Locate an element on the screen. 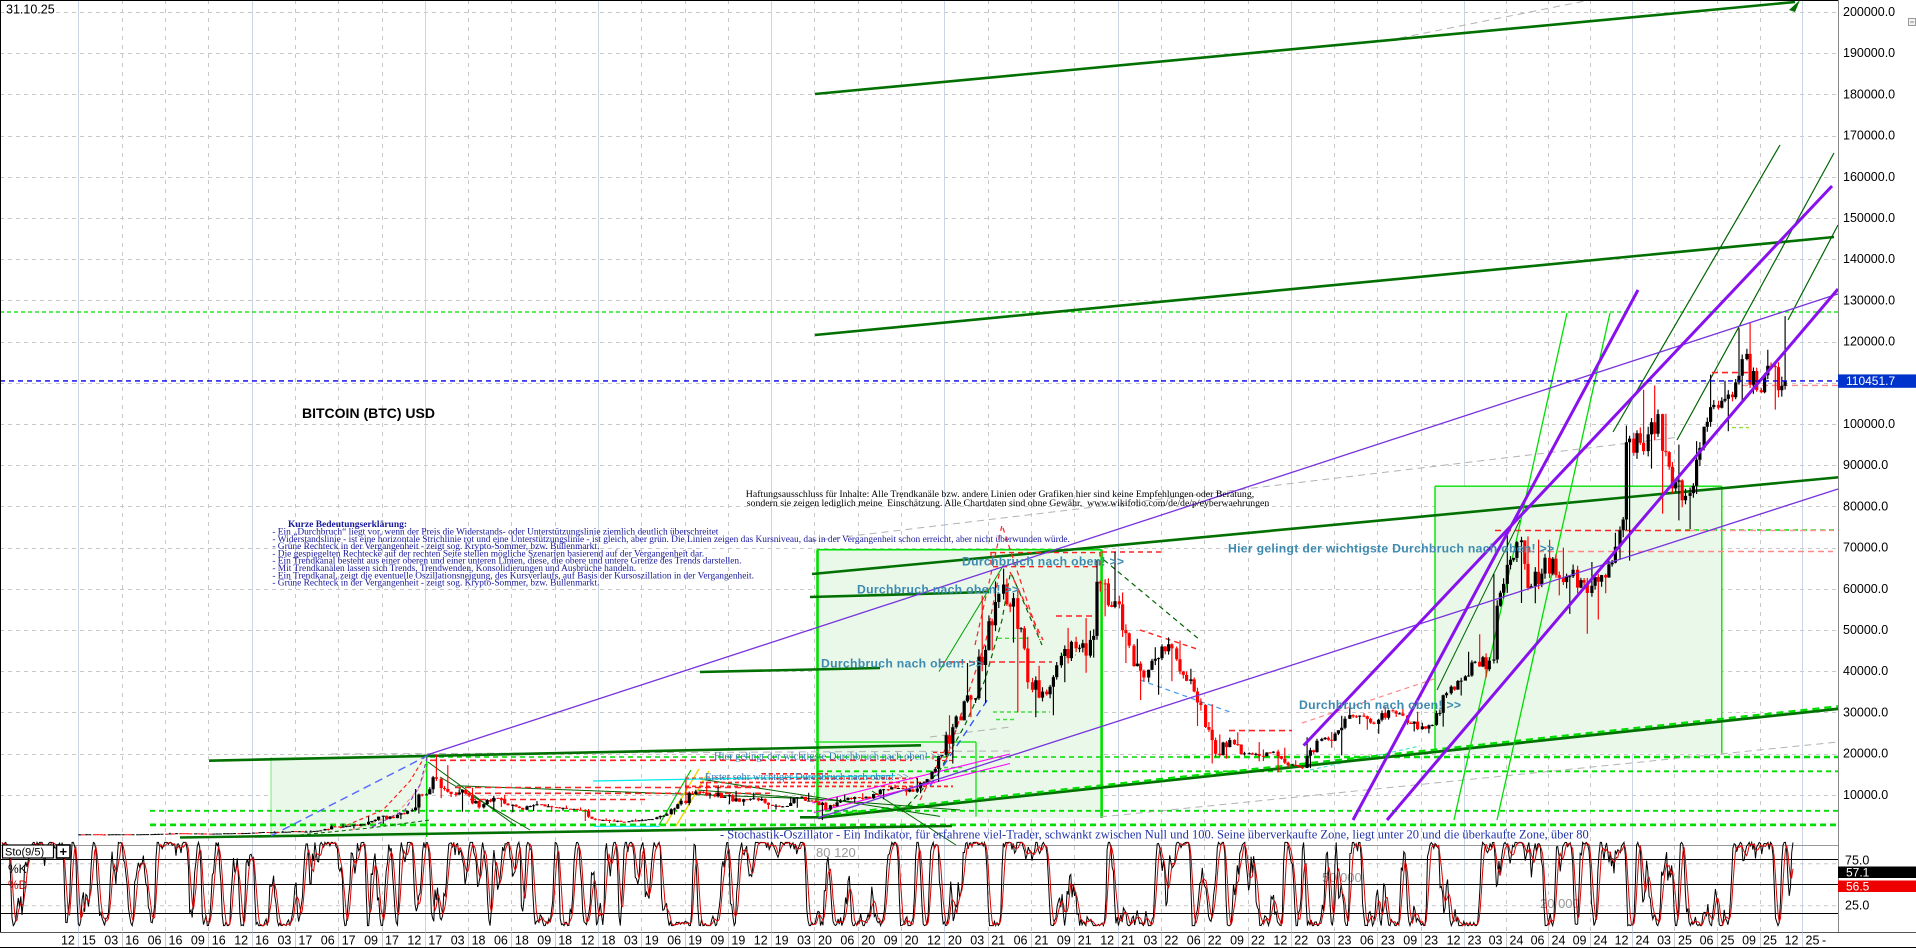 The width and height of the screenshot is (1916, 948). svg-text: %D is located at coordinates (18, 885).